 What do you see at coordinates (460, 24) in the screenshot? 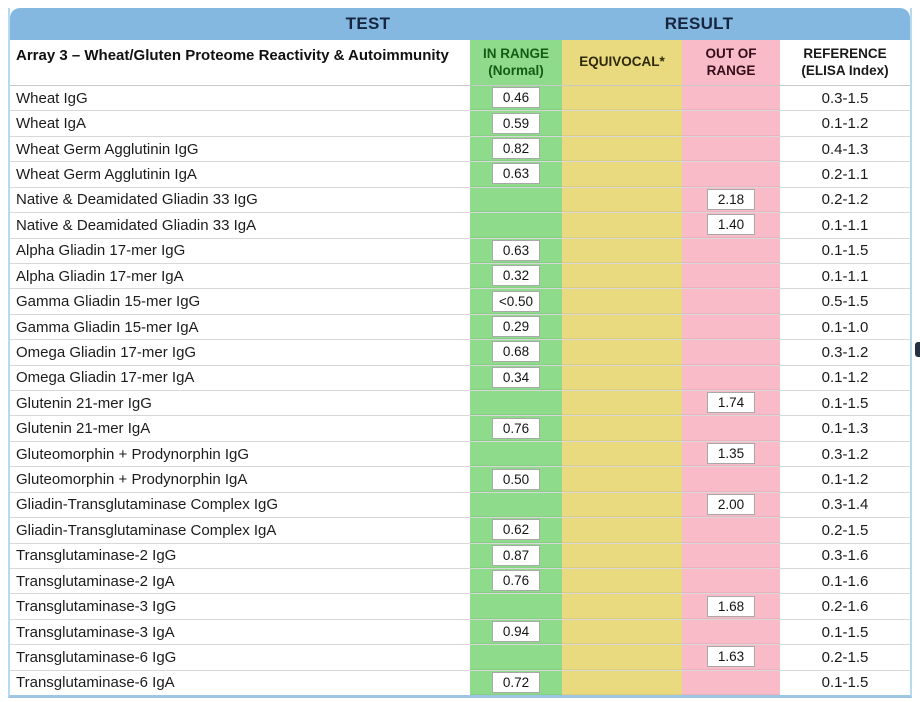
I see `table-header-bar: TEST RESULT` at bounding box center [460, 24].